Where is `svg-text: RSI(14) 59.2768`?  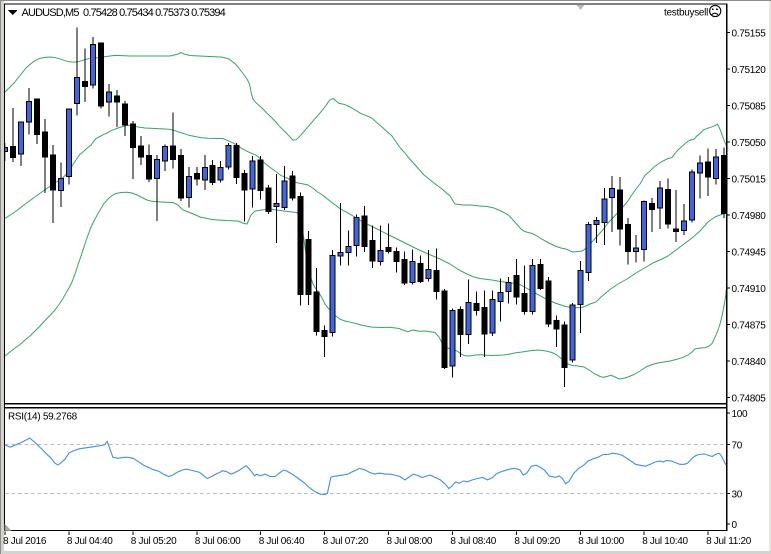 svg-text: RSI(14) 59.2768 is located at coordinates (43, 417).